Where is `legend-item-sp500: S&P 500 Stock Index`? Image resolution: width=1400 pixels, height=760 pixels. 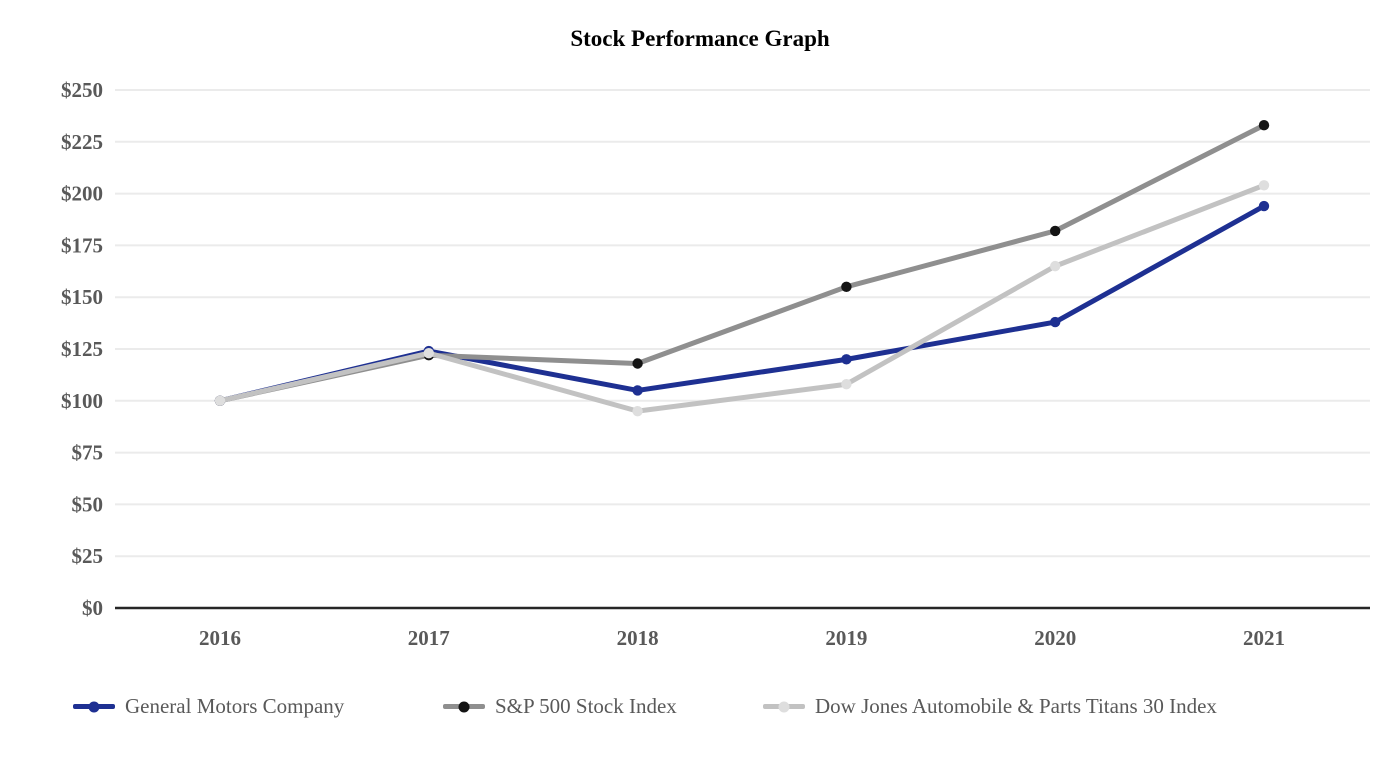
legend-item-sp500: S&P 500 Stock Index is located at coordinates (560, 706).